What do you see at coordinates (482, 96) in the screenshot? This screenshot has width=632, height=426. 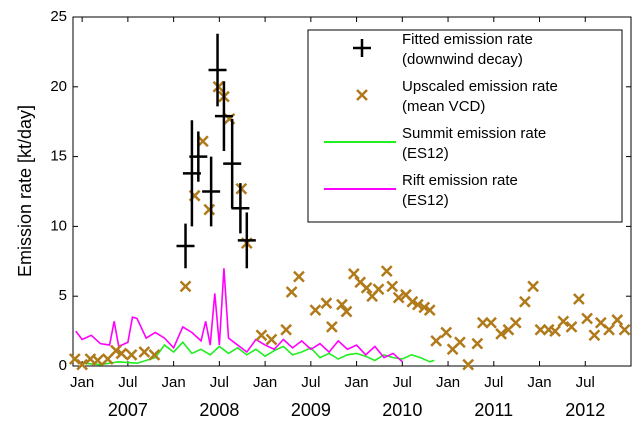 I see `legend-label: Upscaled emission rate (mean VCD)` at bounding box center [482, 96].